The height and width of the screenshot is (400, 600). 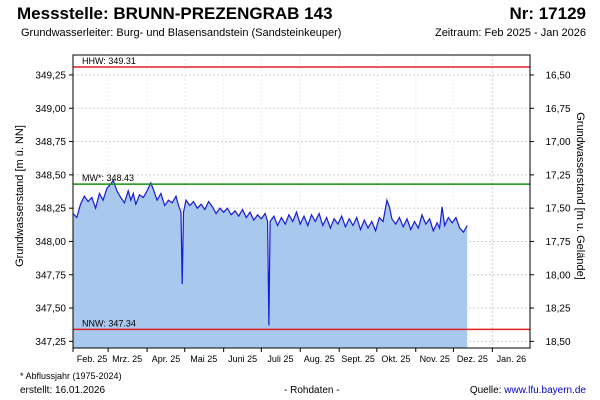 I want to click on y2-tick-label: 18,00, so click(x=557, y=275).